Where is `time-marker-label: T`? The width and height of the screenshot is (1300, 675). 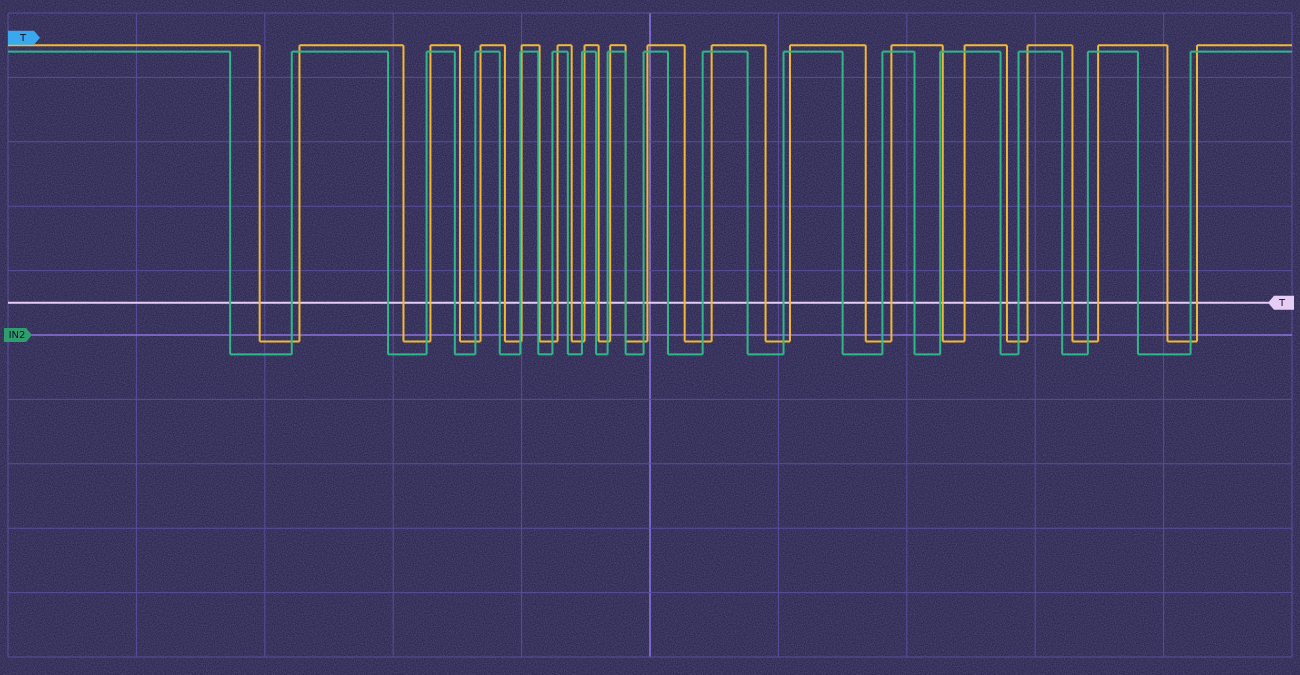 time-marker-label: T is located at coordinates (23, 38).